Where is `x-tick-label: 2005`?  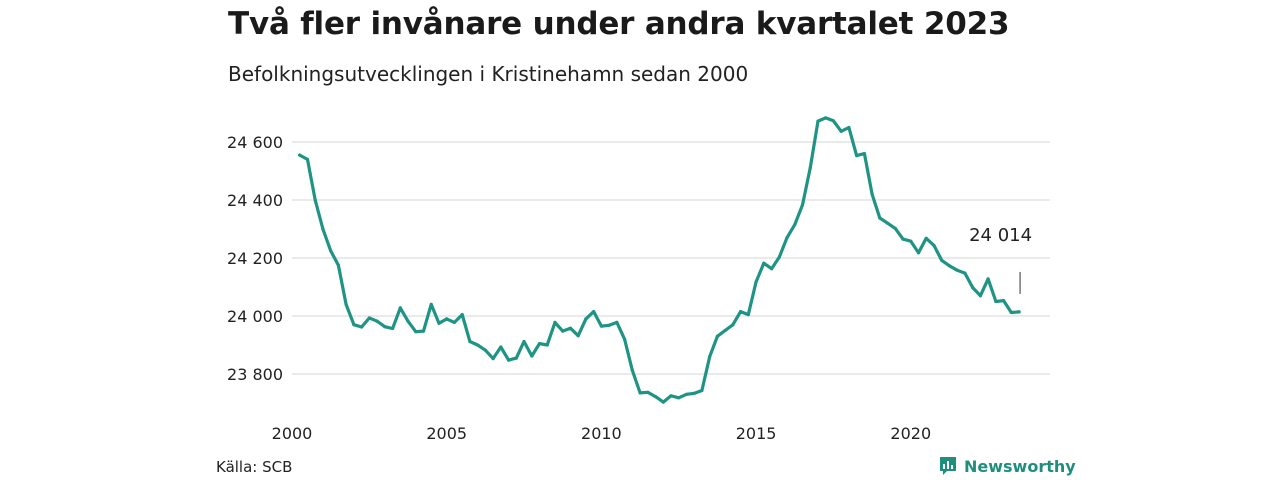 x-tick-label: 2005 is located at coordinates (446, 433).